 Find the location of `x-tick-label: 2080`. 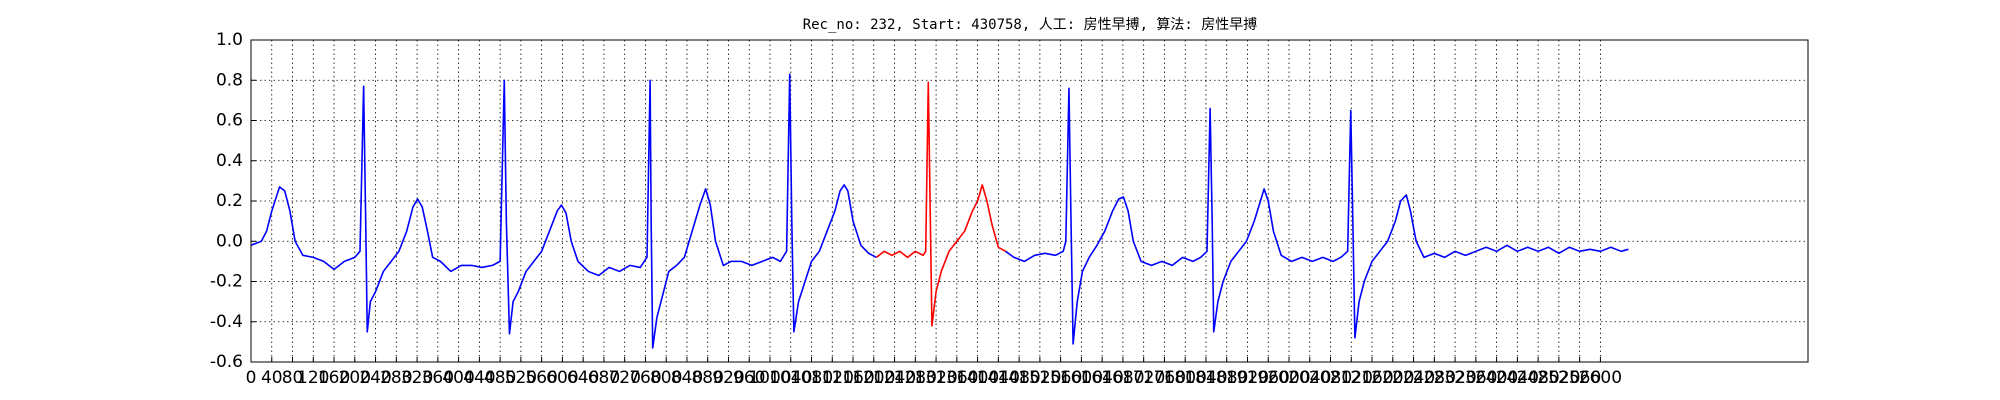

x-tick-label: 2080 is located at coordinates (1330, 378).